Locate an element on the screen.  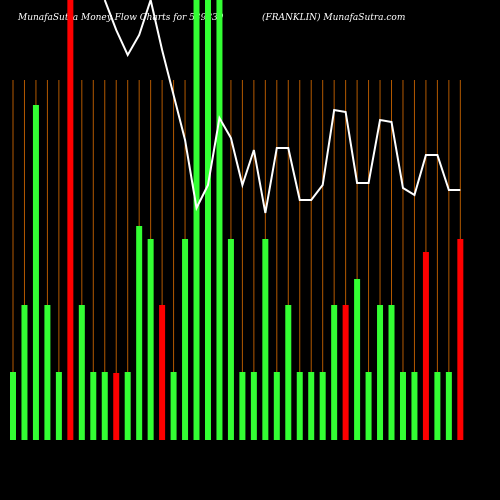
chart-subtitle: (FRANKLIN) MunafaSutra.com is located at coordinates (333, 17).